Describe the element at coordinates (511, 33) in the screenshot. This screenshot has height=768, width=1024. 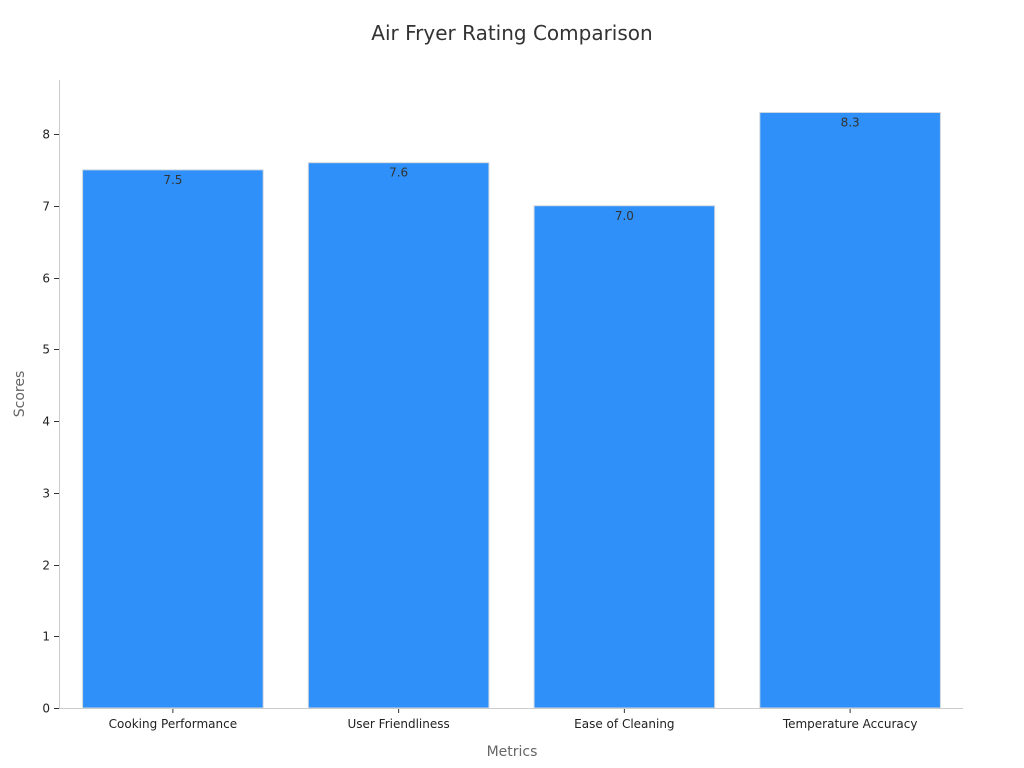
I see `chart-title: Air Fryer Rating Comparison` at that location.